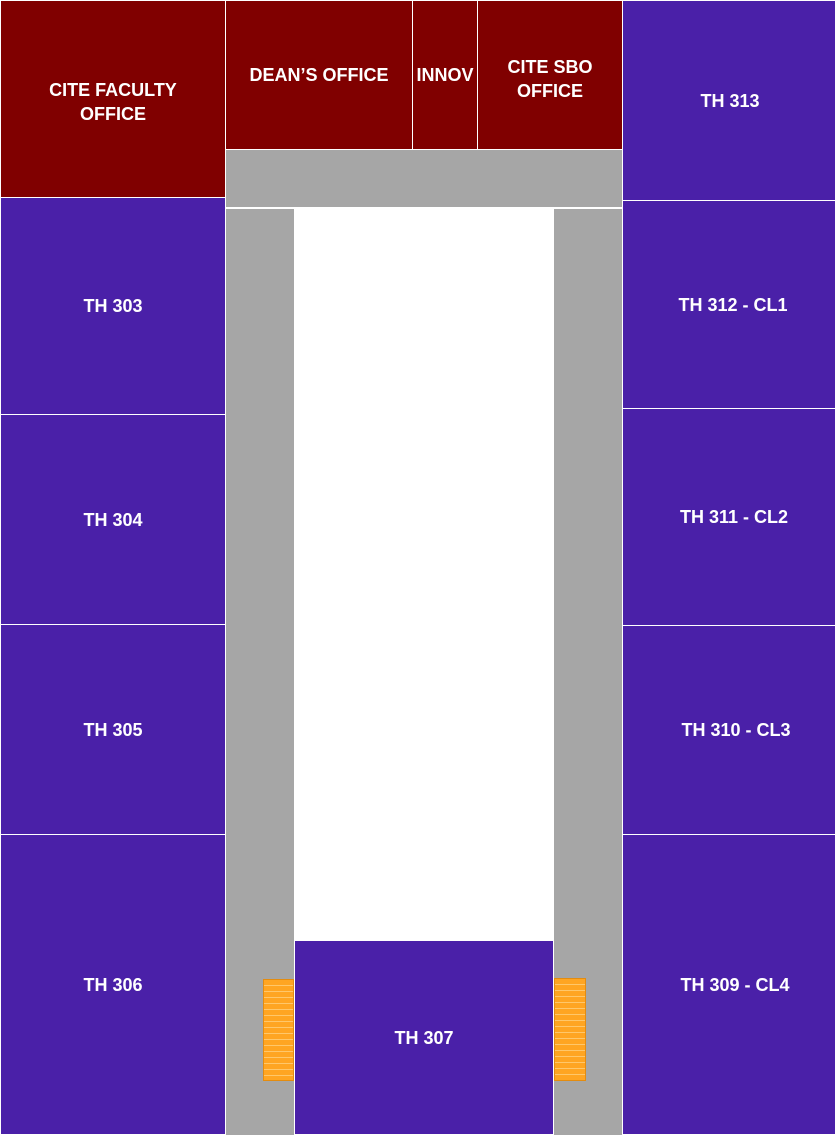  Describe the element at coordinates (729, 304) in the screenshot. I see `room-th312-cl1: TH 312 - CL1` at that location.